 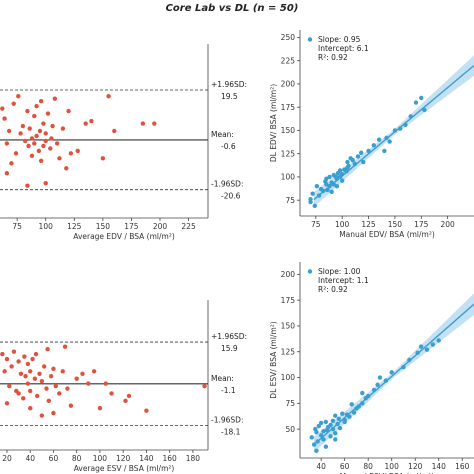 I want to click on upper-value: 15.9, so click(x=229, y=348).